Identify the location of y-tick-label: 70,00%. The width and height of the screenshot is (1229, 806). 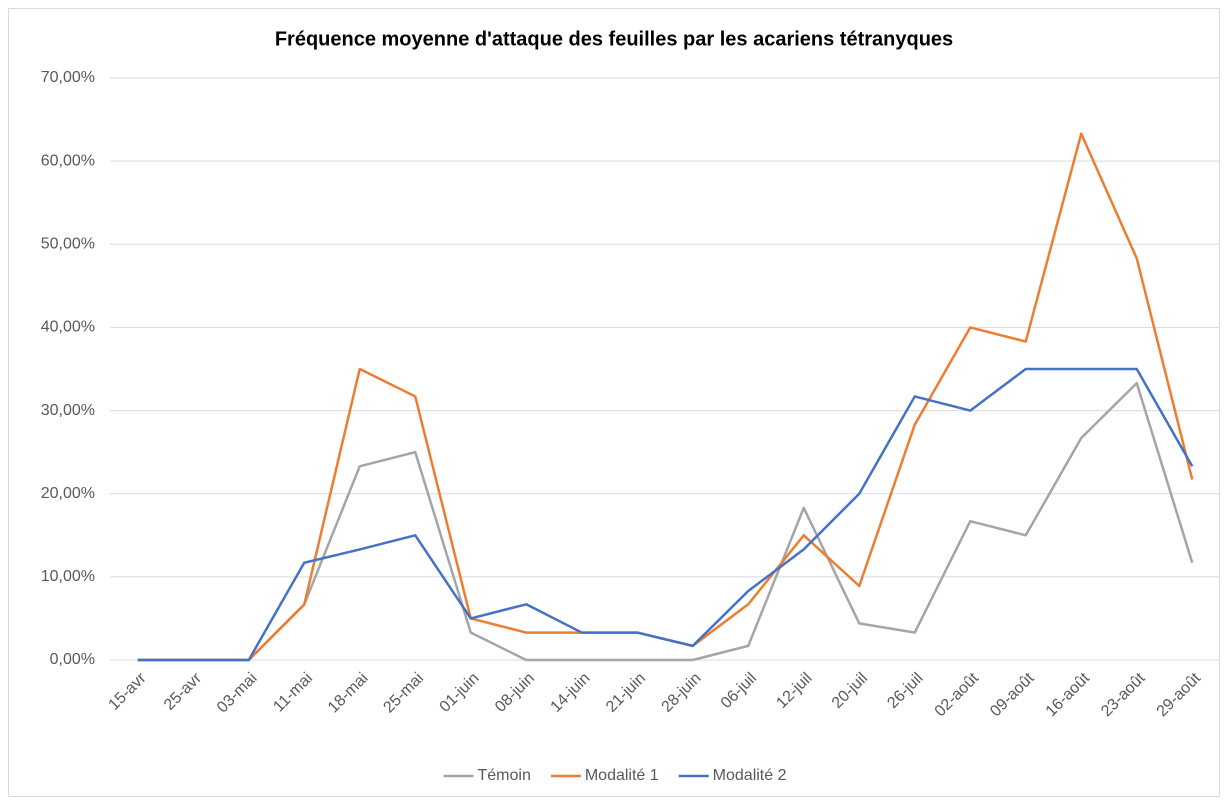
(68, 77).